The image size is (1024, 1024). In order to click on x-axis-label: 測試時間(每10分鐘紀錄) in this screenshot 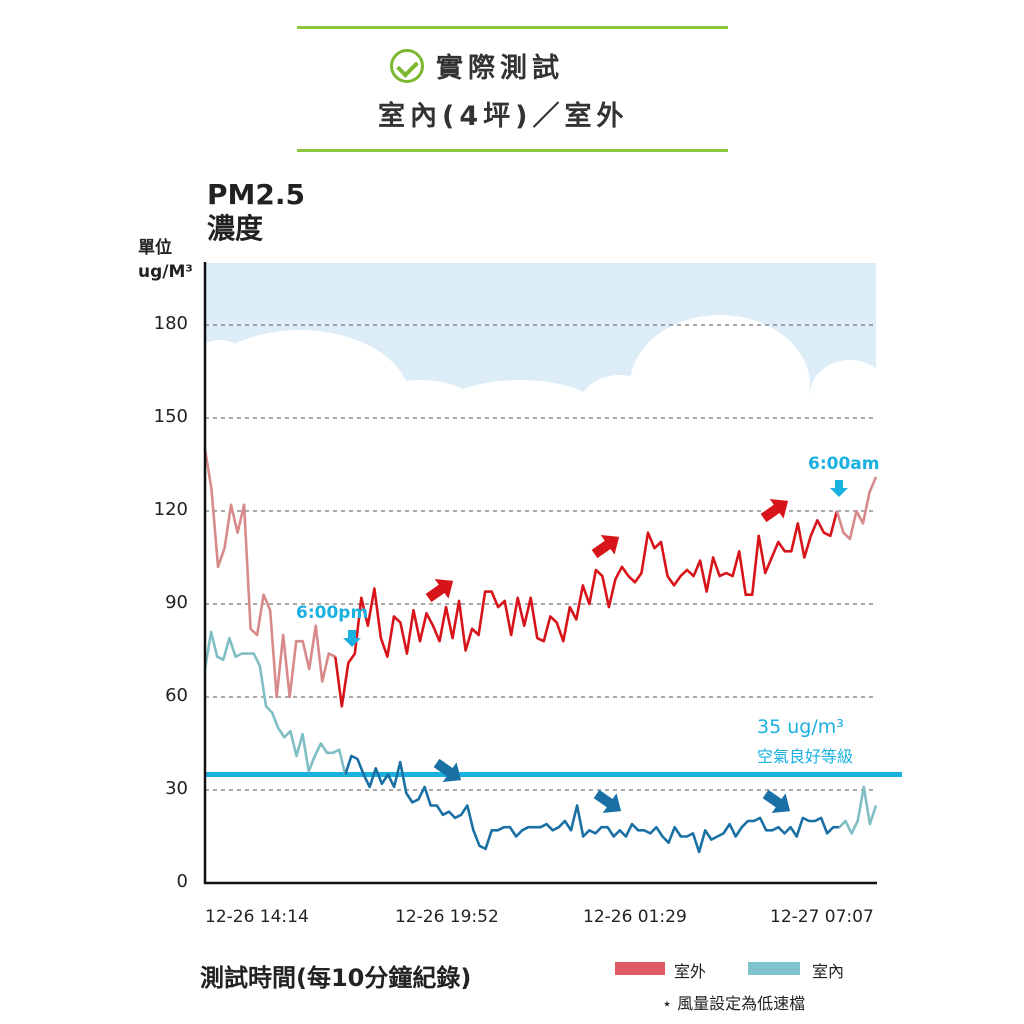, I will do `click(336, 978)`.